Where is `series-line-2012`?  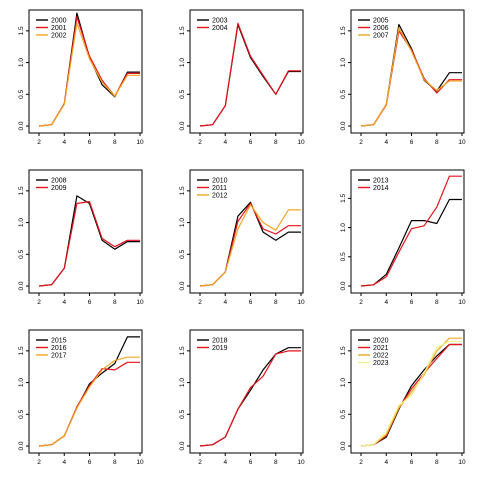
series-line-2012 is located at coordinates (250, 245).